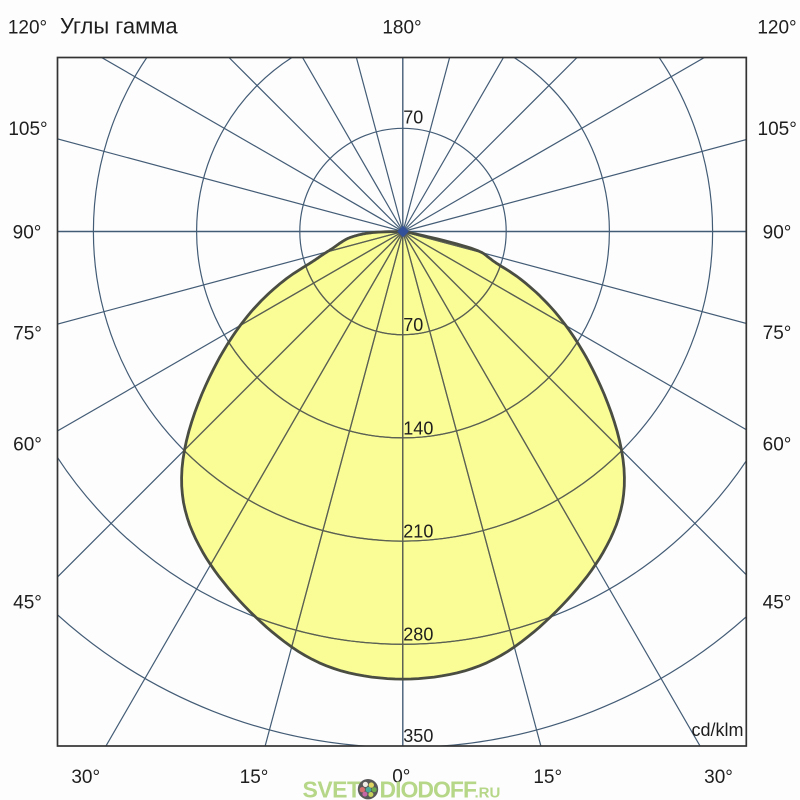 Image resolution: width=800 pixels, height=800 pixels. Describe the element at coordinates (418, 532) in the screenshot. I see `svg-text: 210` at that location.